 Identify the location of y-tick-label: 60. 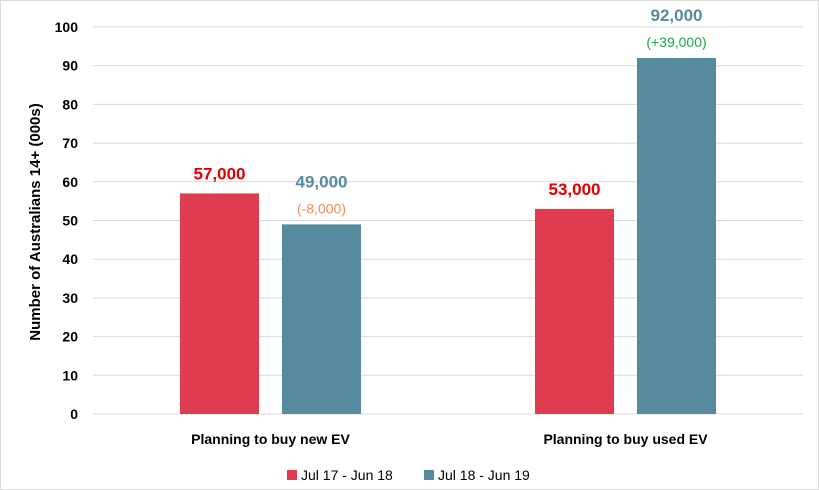
(70, 182).